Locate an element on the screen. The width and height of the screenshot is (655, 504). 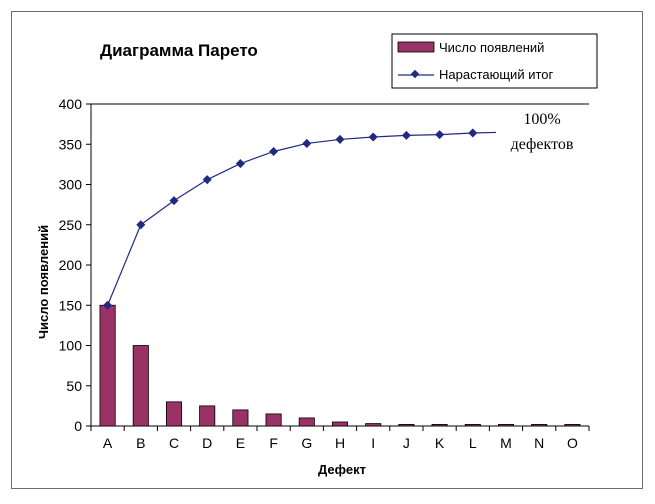
y-tick-label: 250 is located at coordinates (71, 225).